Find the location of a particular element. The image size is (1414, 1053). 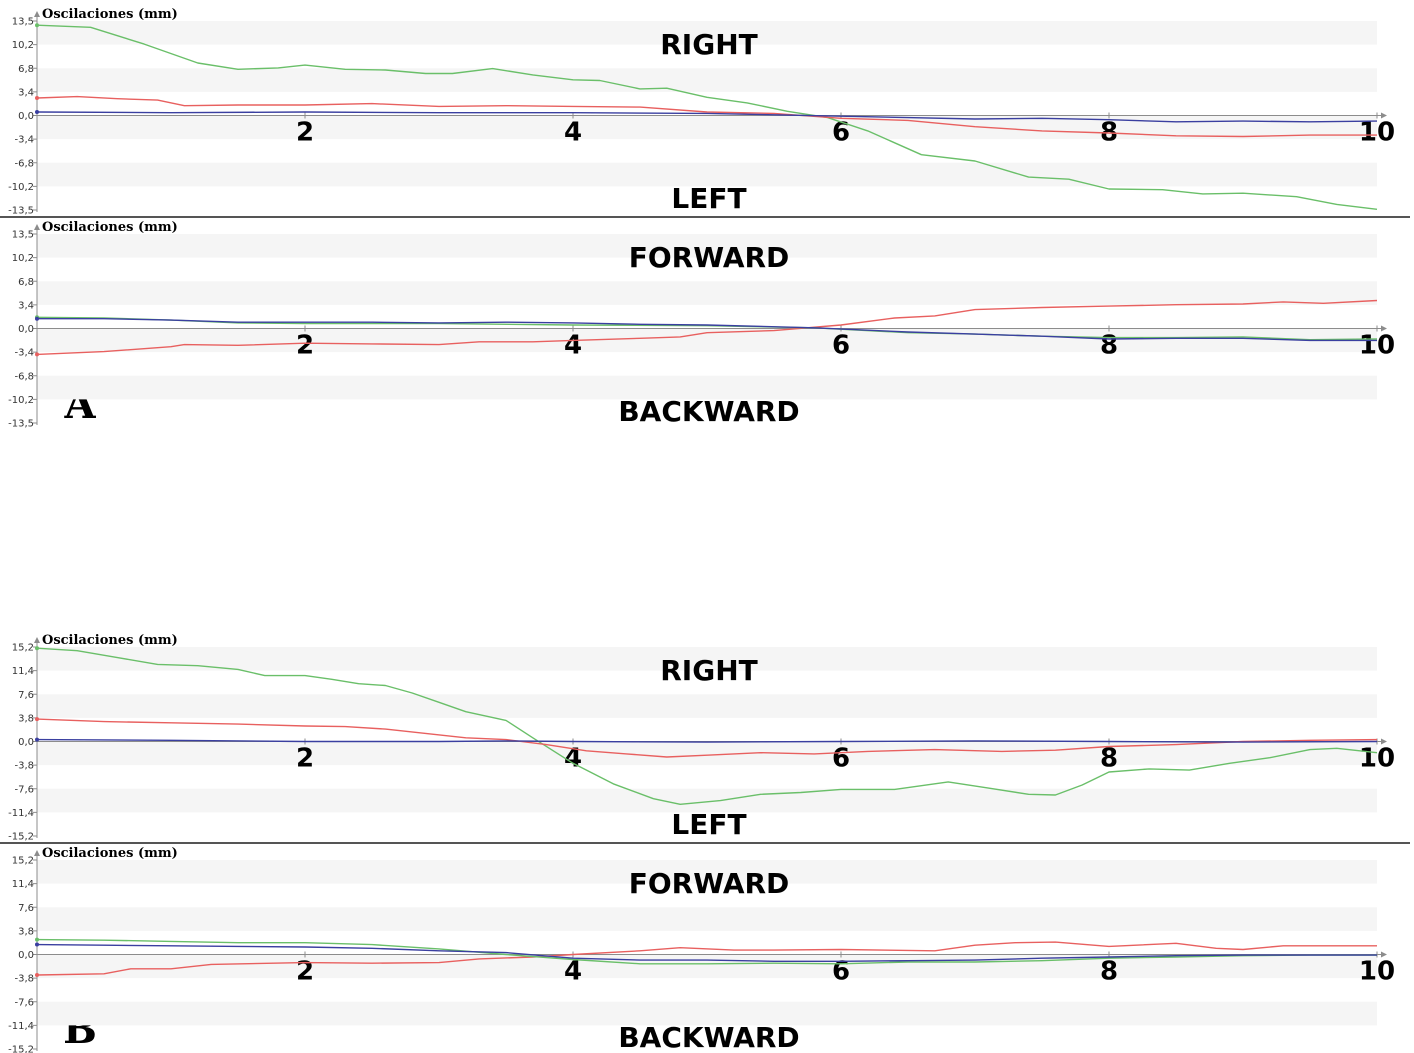

series-line-green is located at coordinates (707, 726).